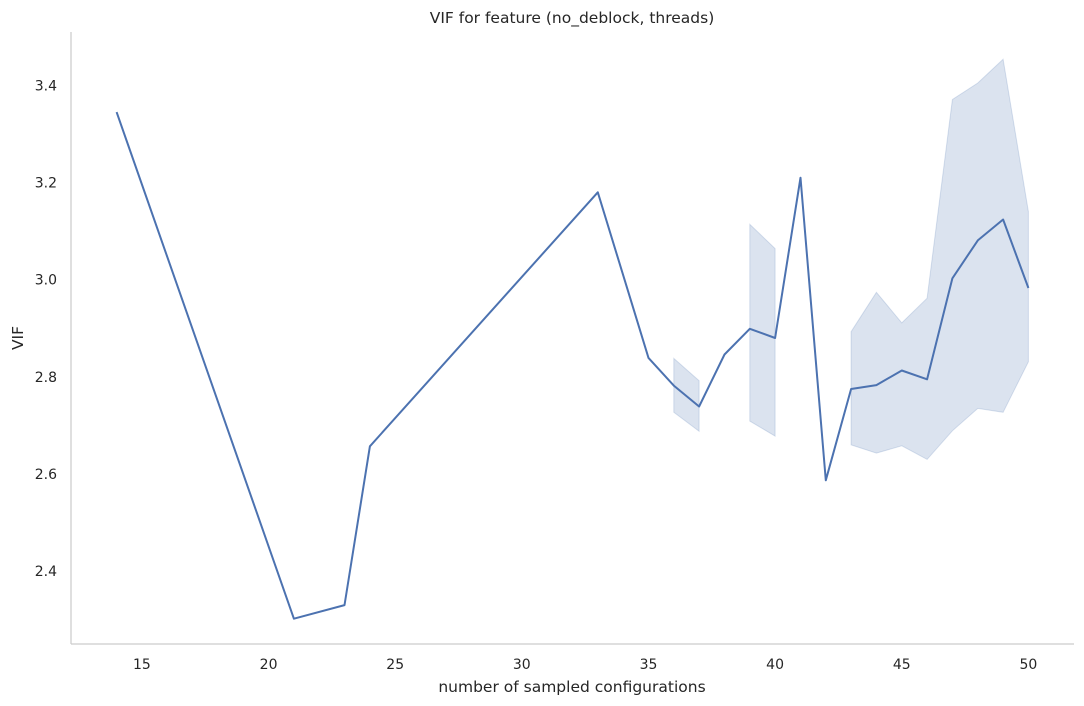 The height and width of the screenshot is (706, 1084). I want to click on x-tick-labels: 15 20 25 30 35 40 45 50, so click(585, 665).